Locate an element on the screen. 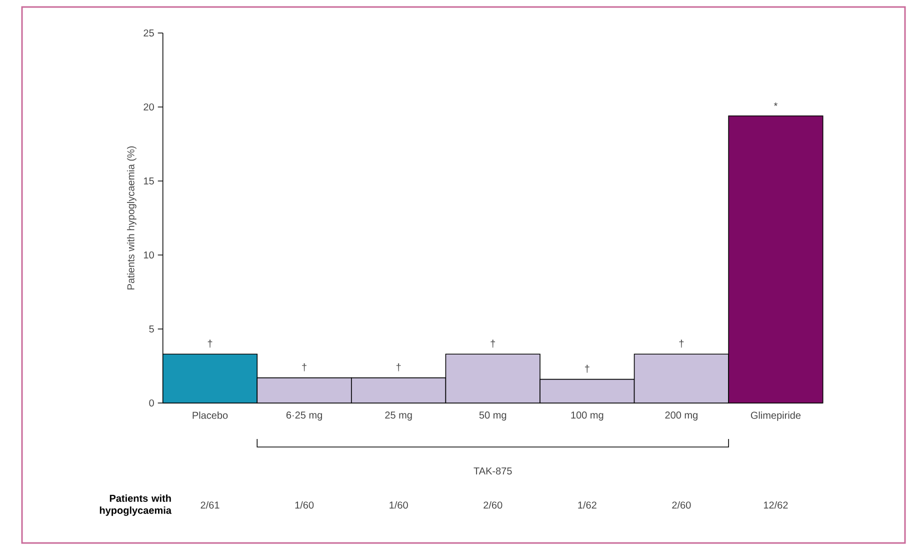 This screenshot has height=551, width=913. x-tick-label: 50 mg is located at coordinates (492, 416).